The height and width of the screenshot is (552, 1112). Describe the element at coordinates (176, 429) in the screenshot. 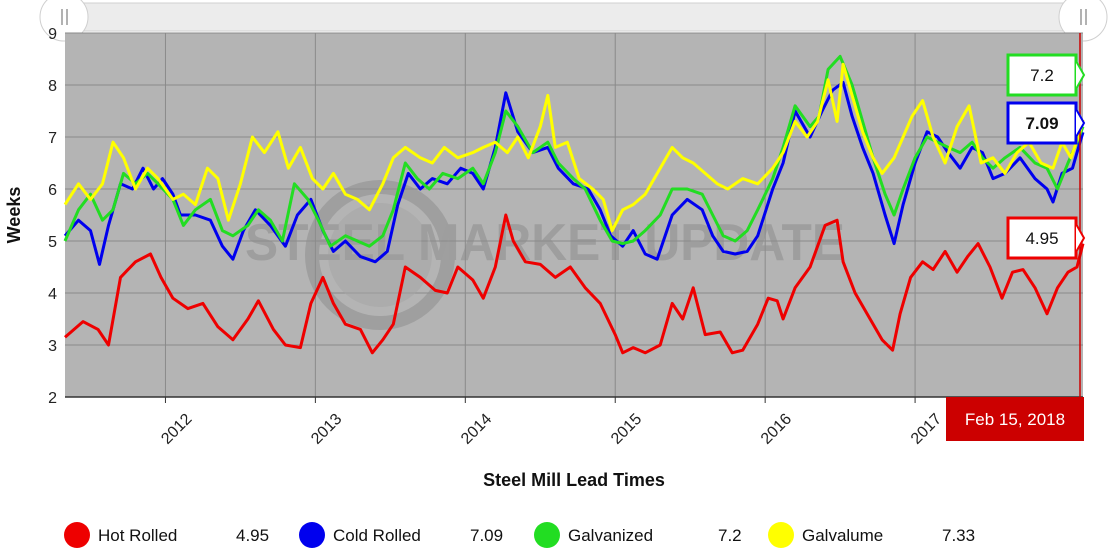

I see `x-tick-label: 2012` at that location.